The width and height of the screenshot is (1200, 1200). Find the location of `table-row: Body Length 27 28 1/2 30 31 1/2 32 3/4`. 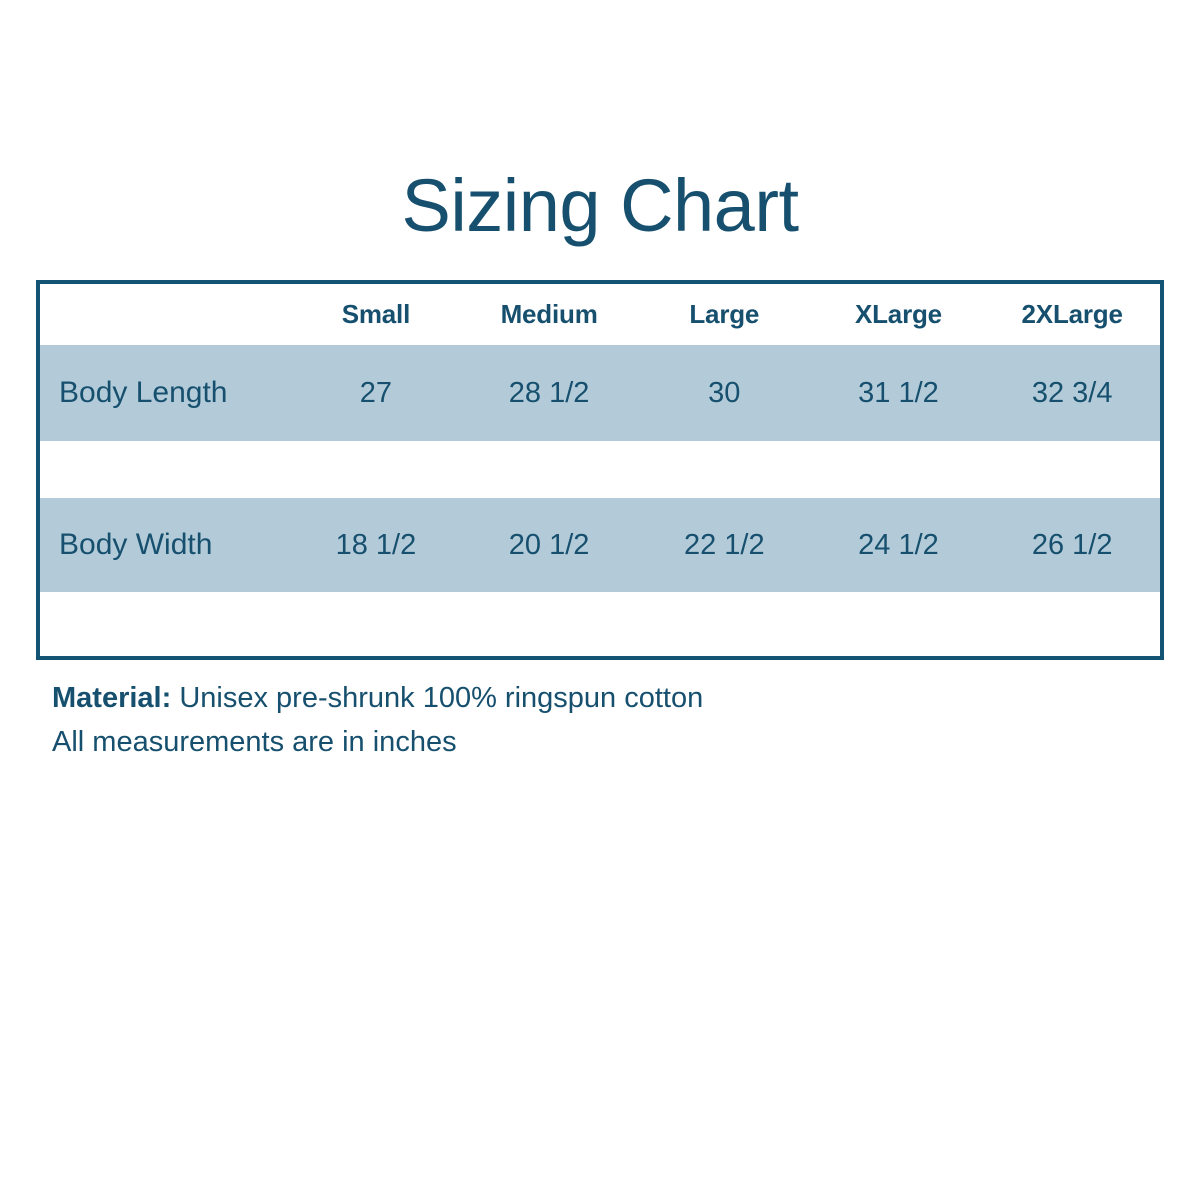

table-row: Body Length 27 28 1/2 30 31 1/2 32 3/4 is located at coordinates (600, 393).